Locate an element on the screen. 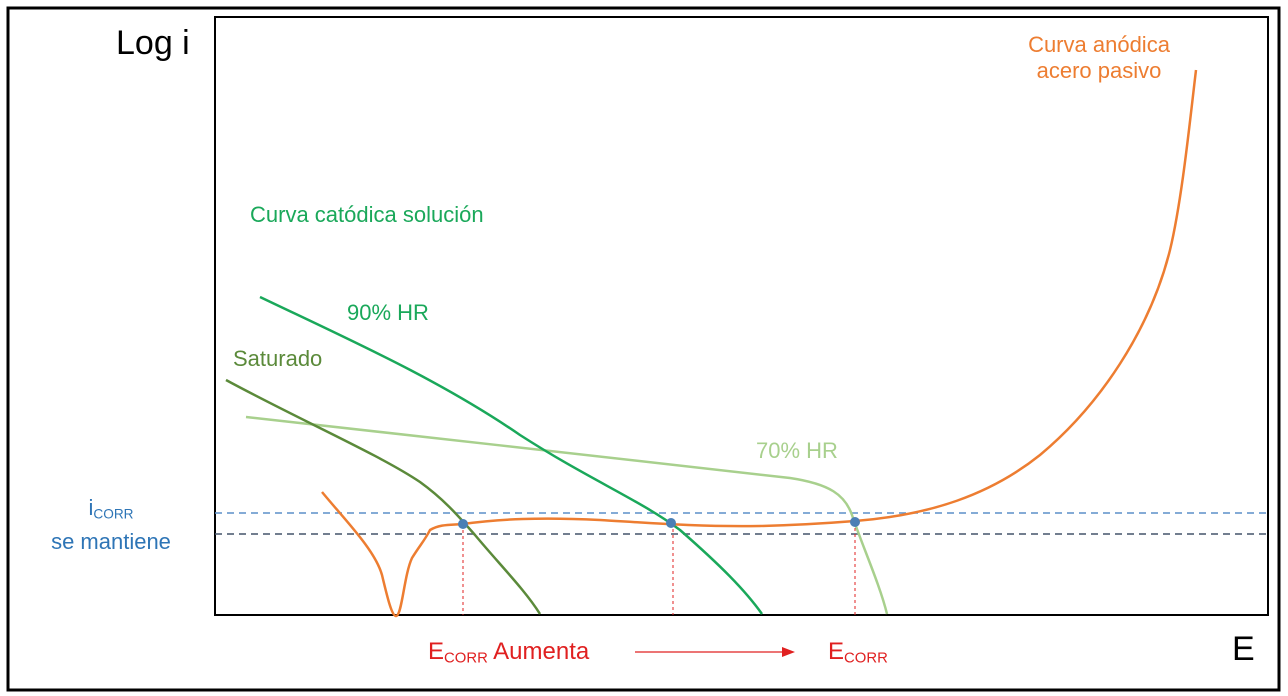  curve-saturado is located at coordinates (383, 496).